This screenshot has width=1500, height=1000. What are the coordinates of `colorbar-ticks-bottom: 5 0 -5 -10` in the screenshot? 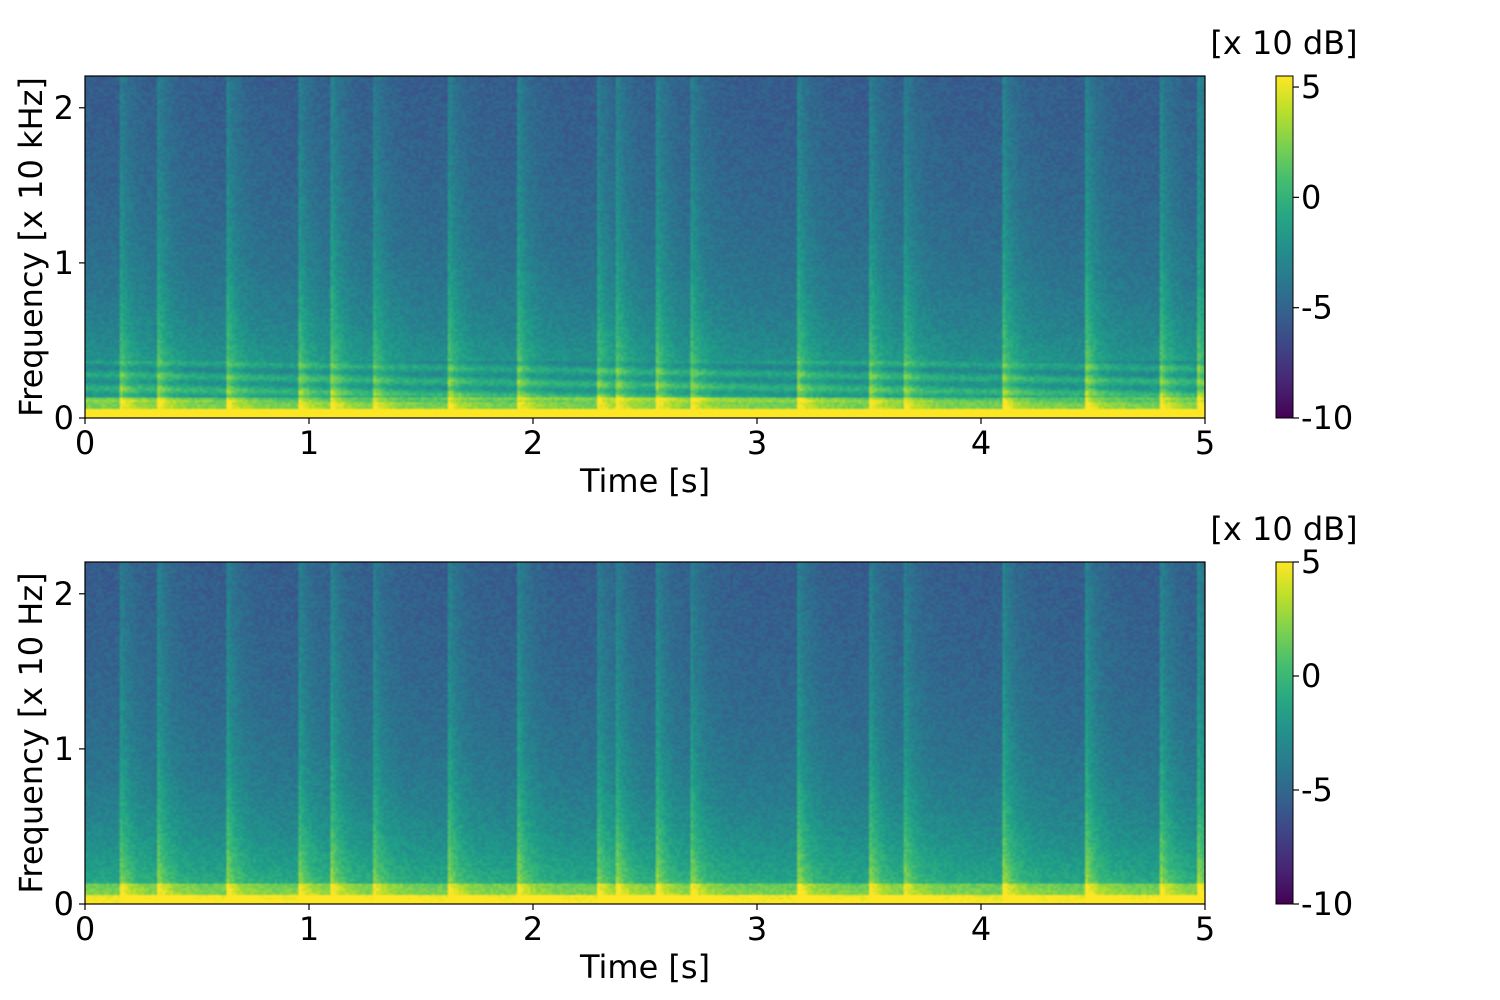 It's located at (1323, 733).